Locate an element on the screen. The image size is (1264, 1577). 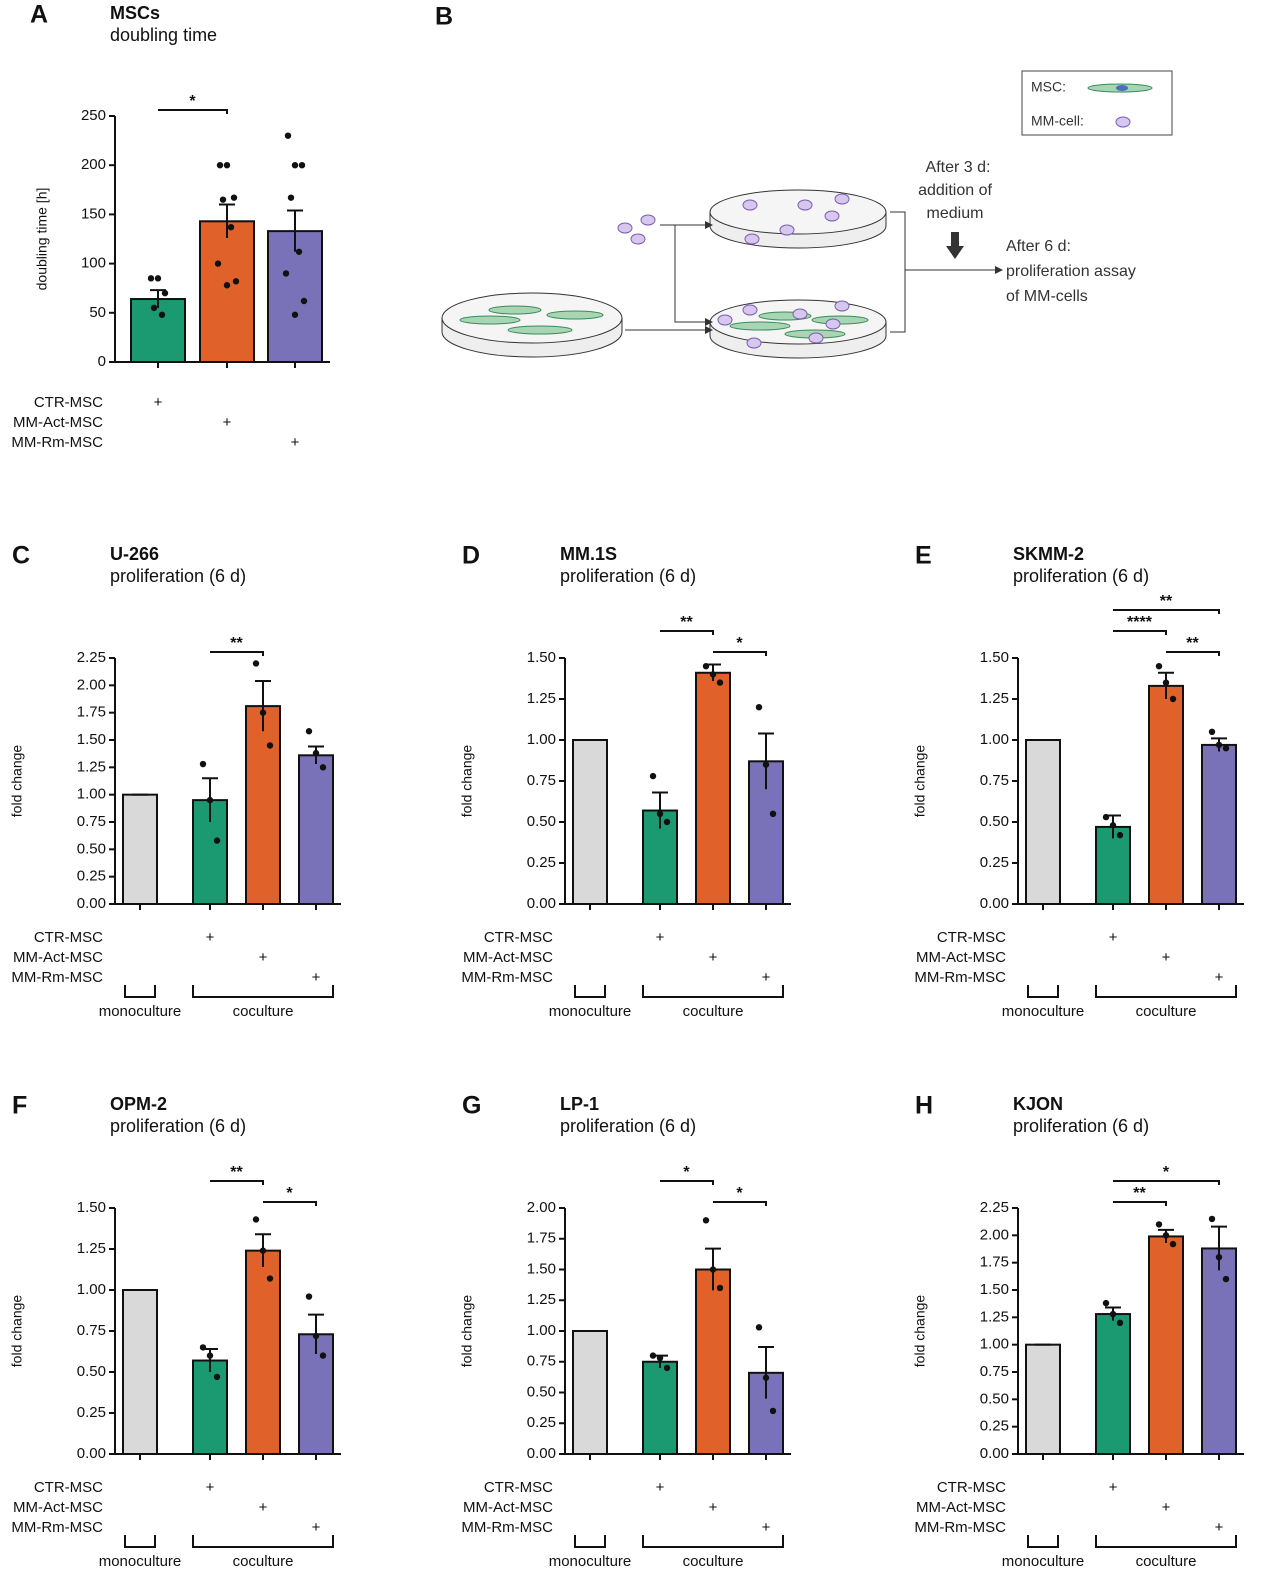
significance-label: **** is located at coordinates (1140, 622).